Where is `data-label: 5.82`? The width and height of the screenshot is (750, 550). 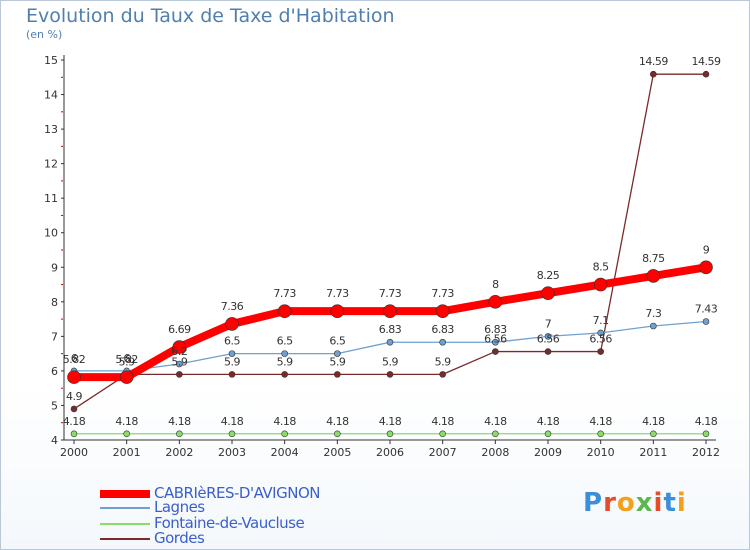 data-label: 5.82 is located at coordinates (126, 359).